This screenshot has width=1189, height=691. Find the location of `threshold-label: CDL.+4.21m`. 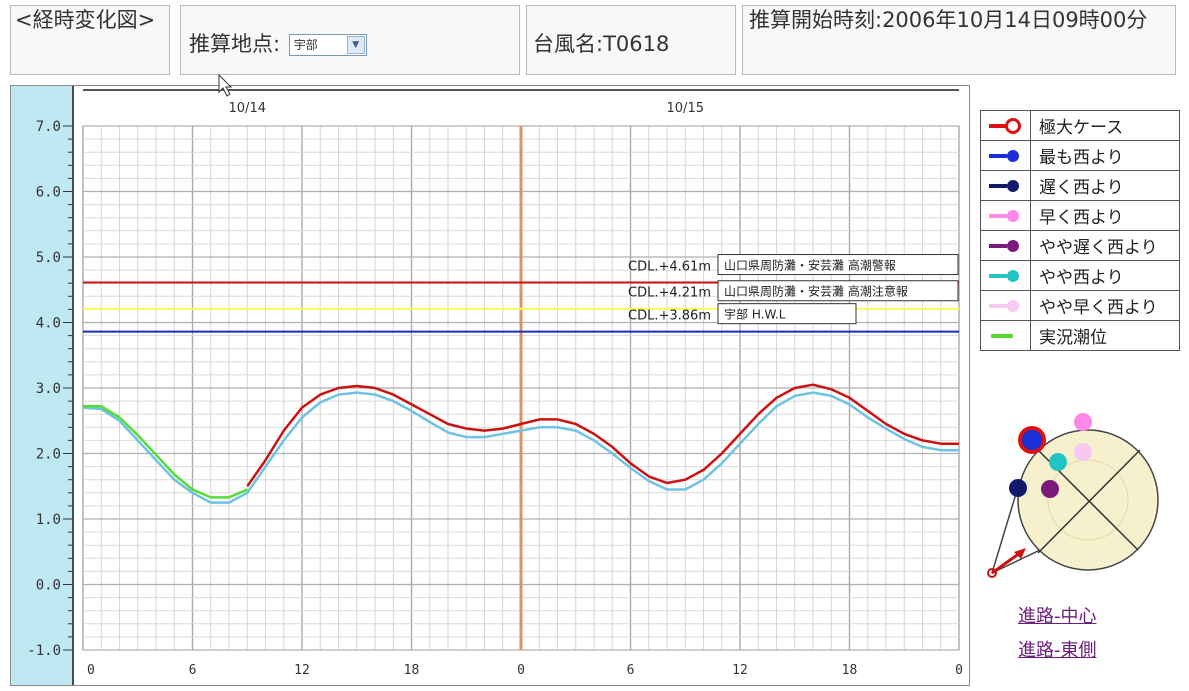

threshold-label: CDL.+4.21m is located at coordinates (669, 293).